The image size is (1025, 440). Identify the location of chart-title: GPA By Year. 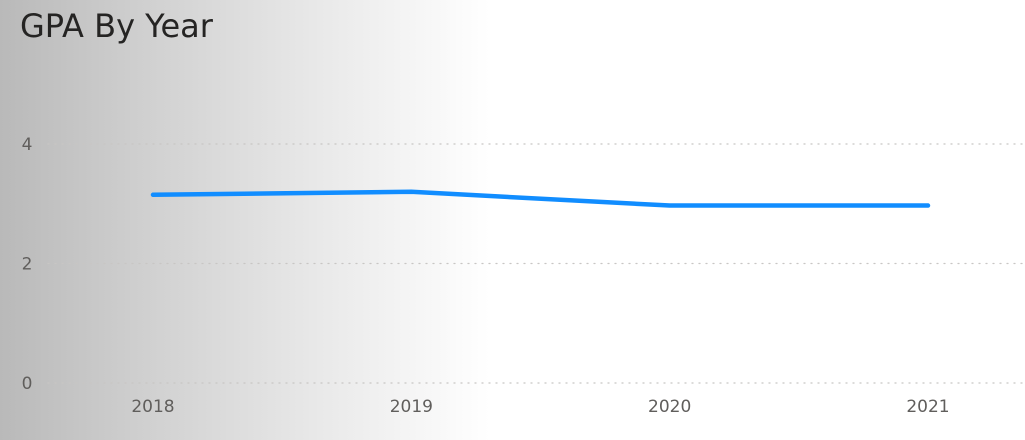
(116, 26).